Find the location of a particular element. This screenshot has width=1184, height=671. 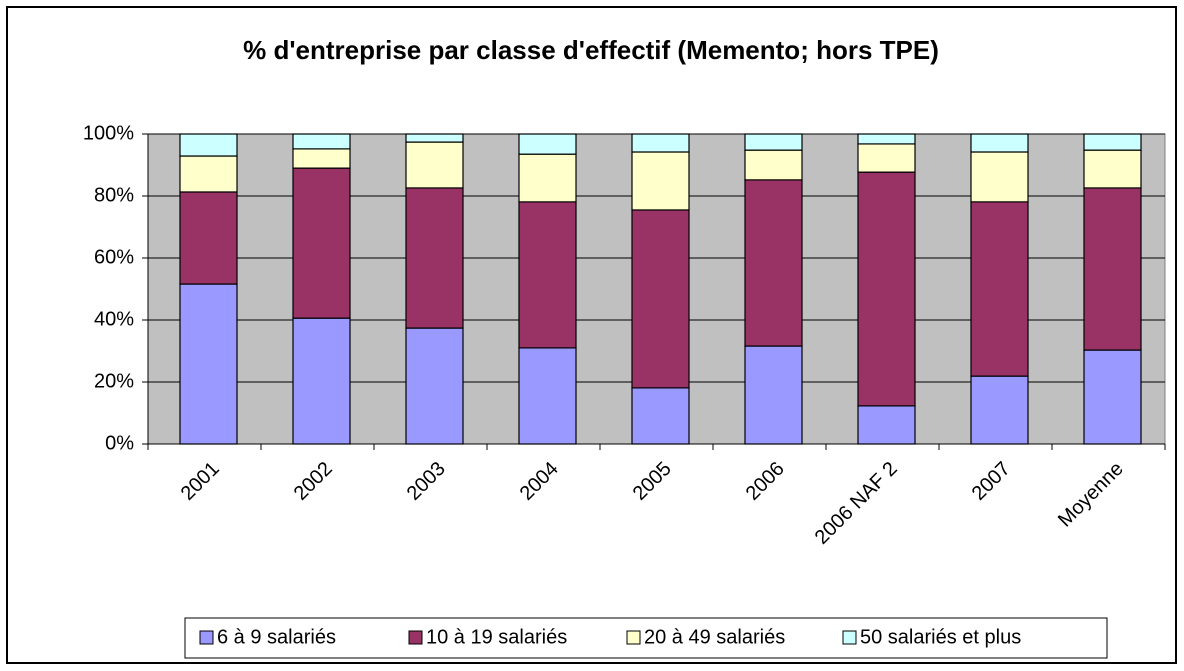

y-tick-label: 100% is located at coordinates (108, 133).